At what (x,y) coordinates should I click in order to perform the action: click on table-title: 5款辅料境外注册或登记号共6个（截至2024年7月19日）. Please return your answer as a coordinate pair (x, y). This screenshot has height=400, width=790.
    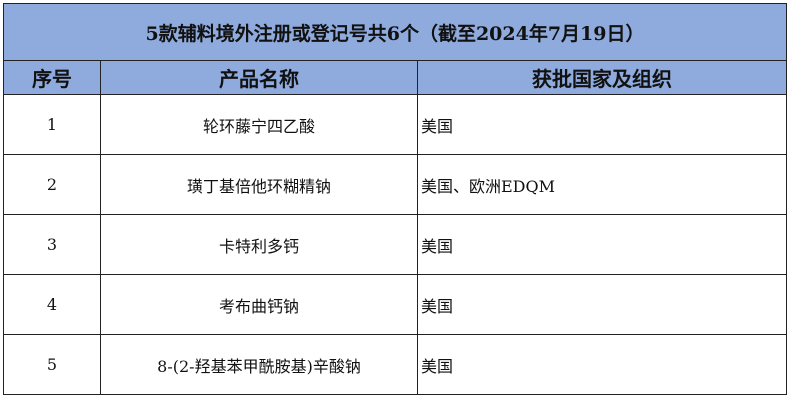
    Looking at the image, I should click on (395, 32).